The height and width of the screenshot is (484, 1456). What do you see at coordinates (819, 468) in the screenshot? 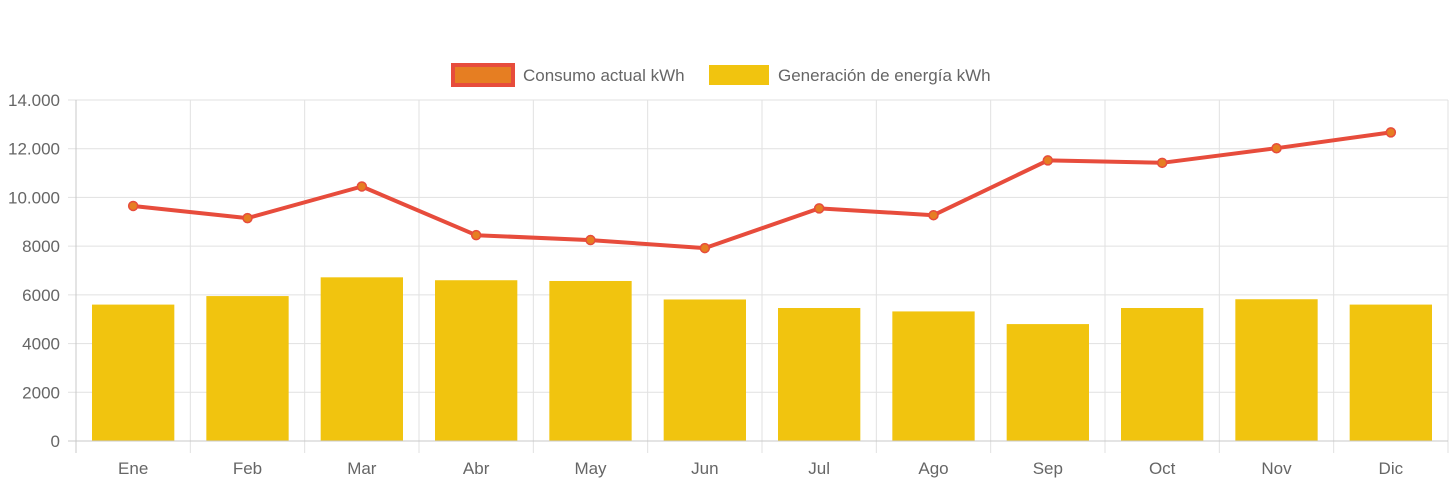
I see `x-tick-label: Jul` at bounding box center [819, 468].